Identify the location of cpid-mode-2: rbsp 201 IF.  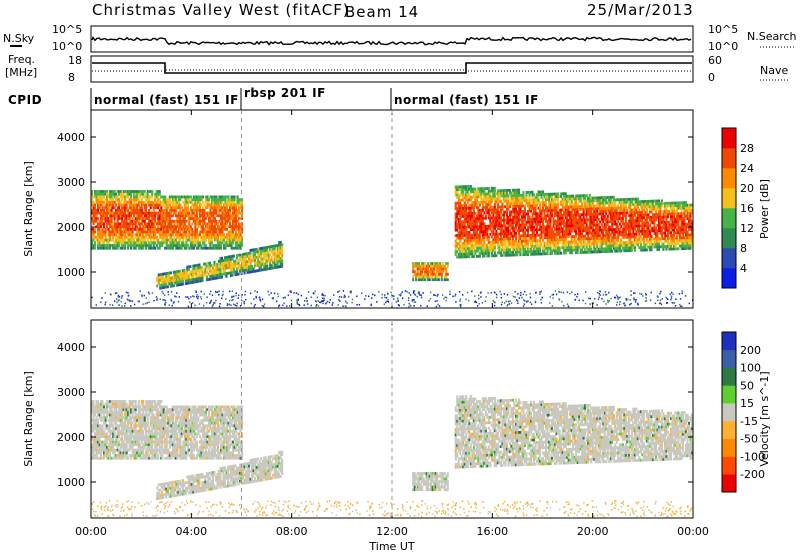
(285, 93).